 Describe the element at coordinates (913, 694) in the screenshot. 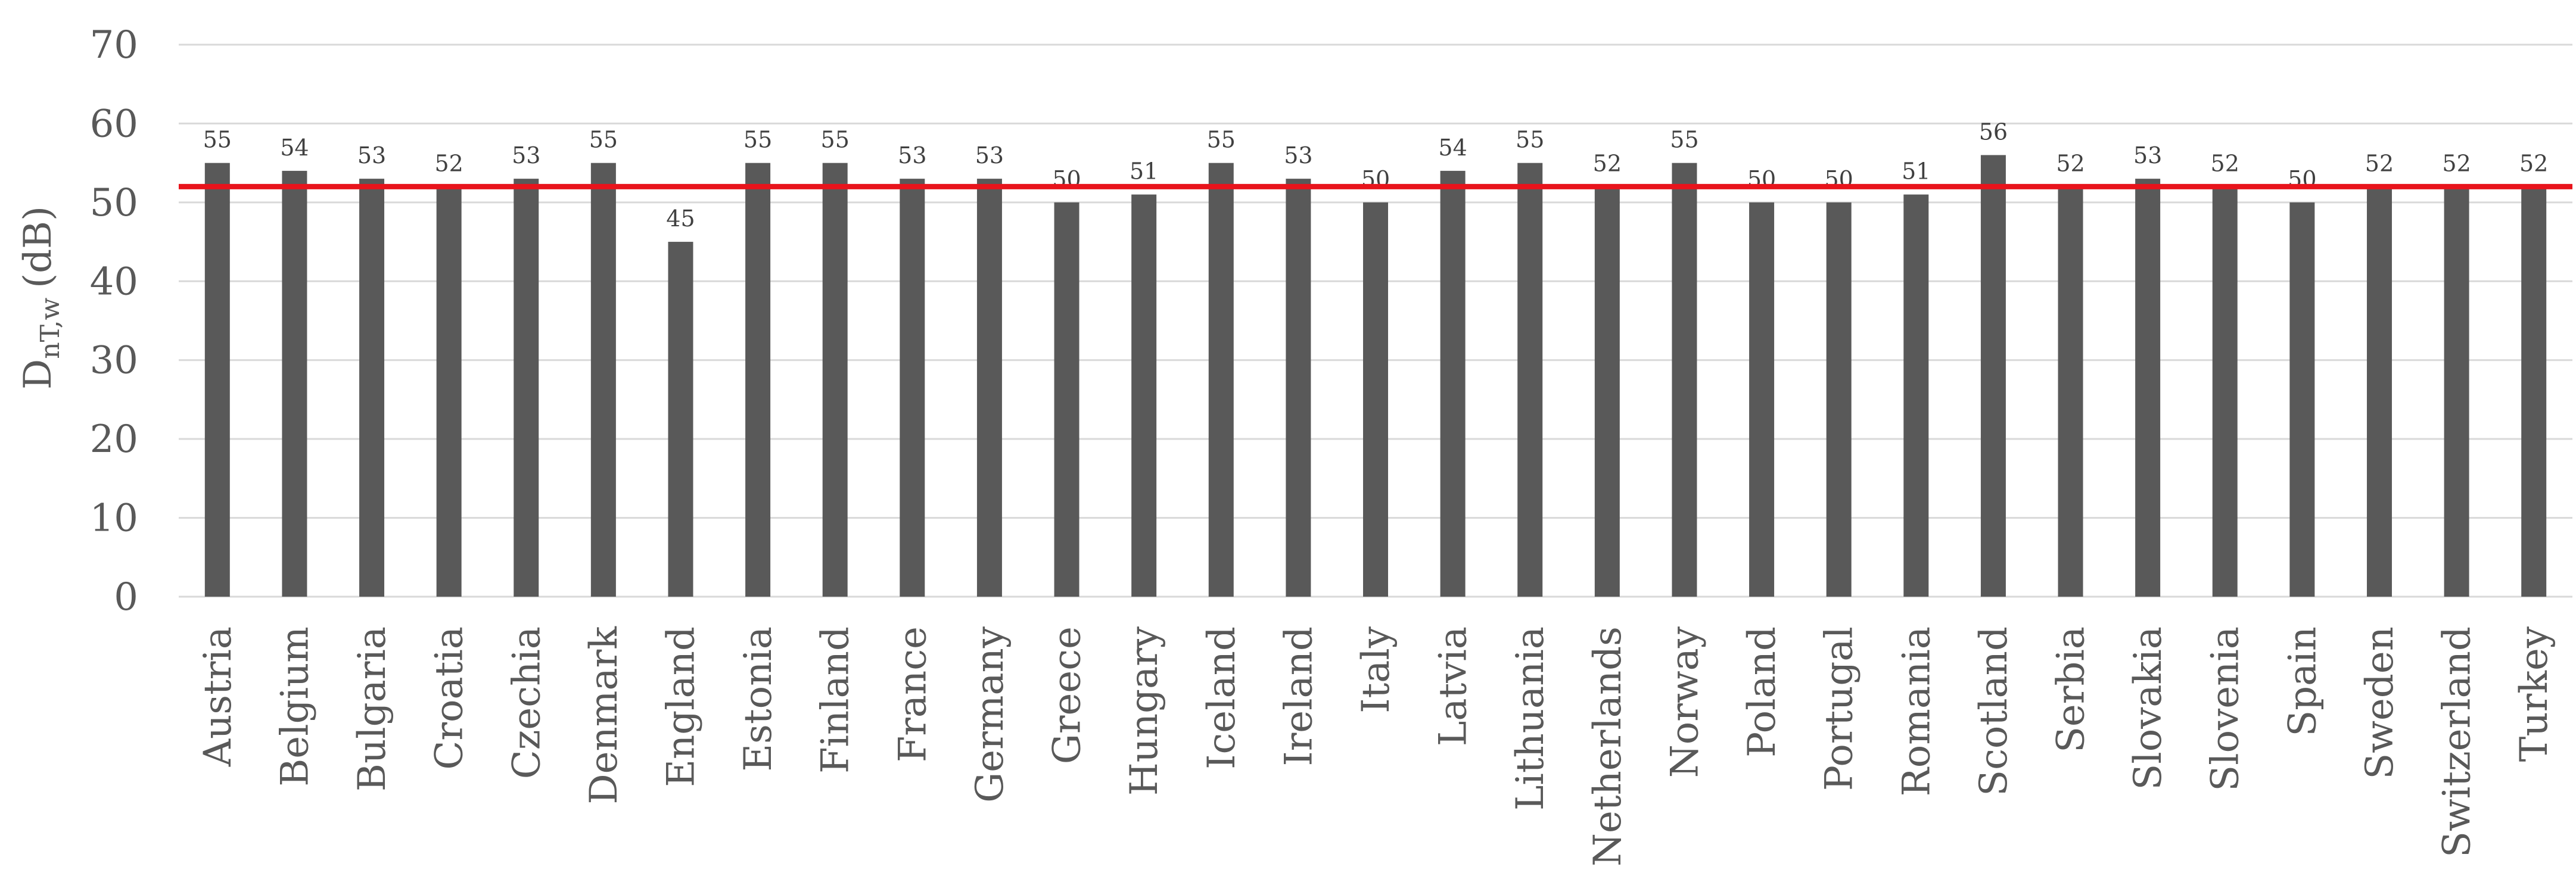

I see `x-tick-label: France` at that location.